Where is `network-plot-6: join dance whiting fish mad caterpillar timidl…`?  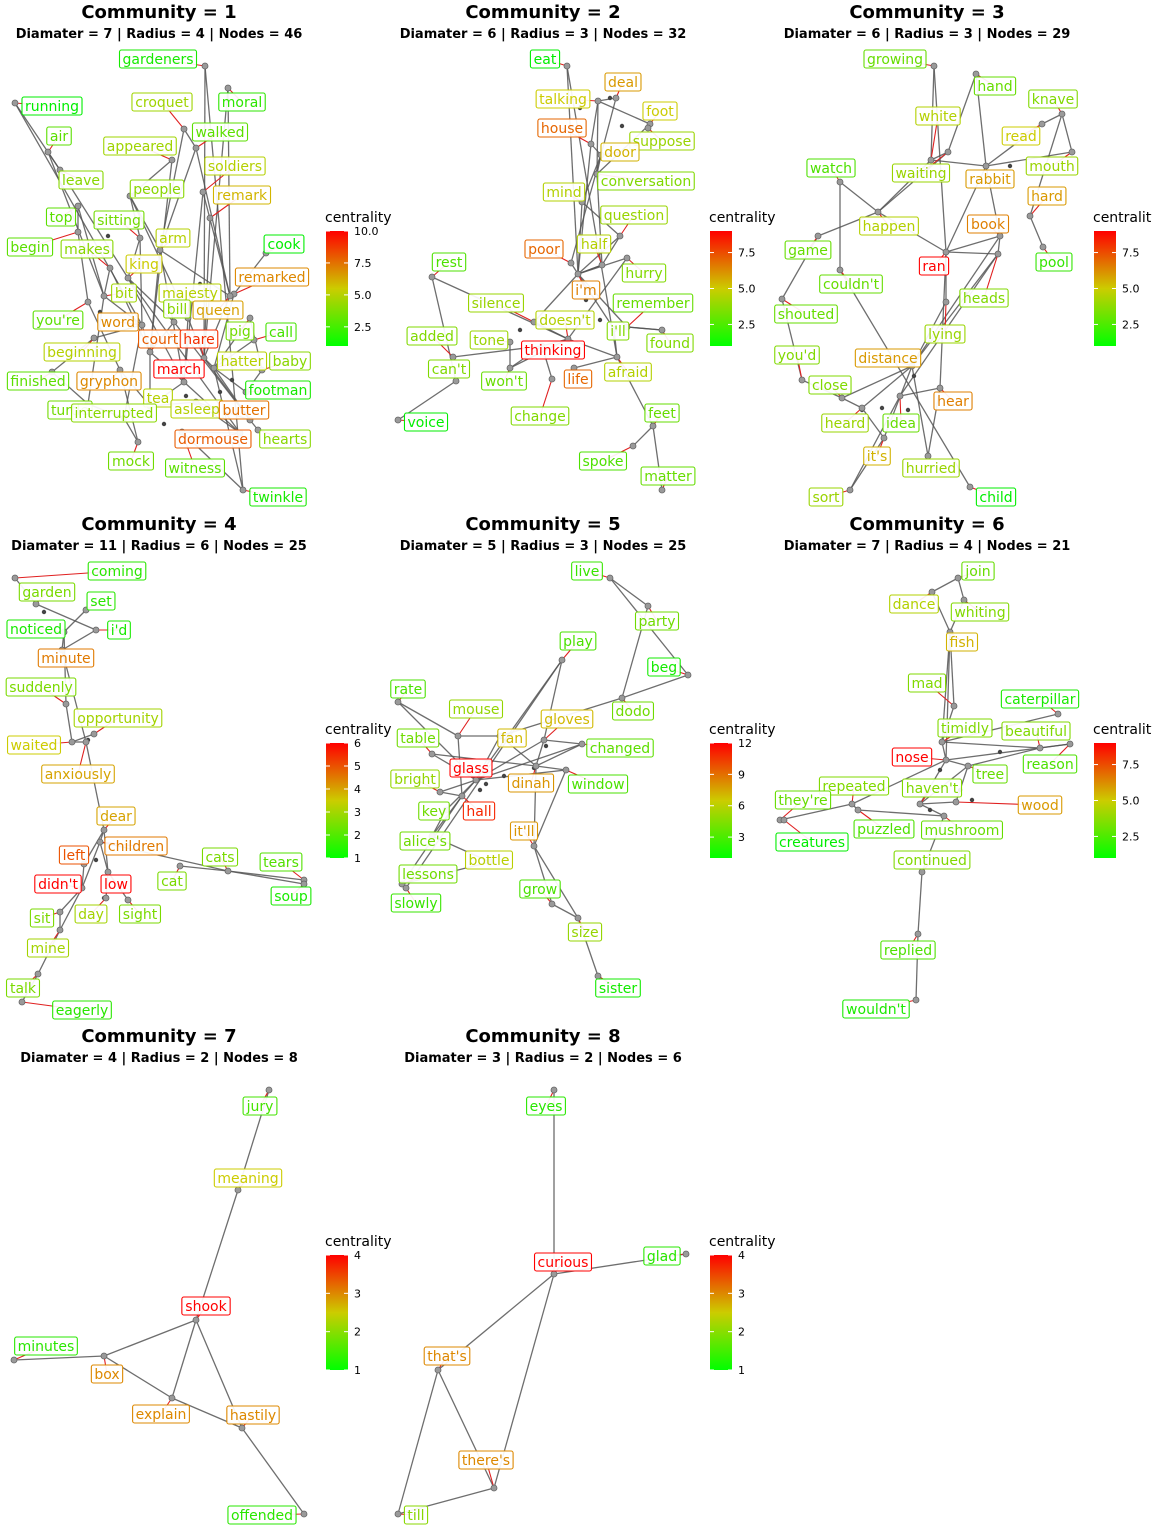
network-plot-6: join dance whiting fish mad caterpillar timidl… is located at coordinates (963, 790).